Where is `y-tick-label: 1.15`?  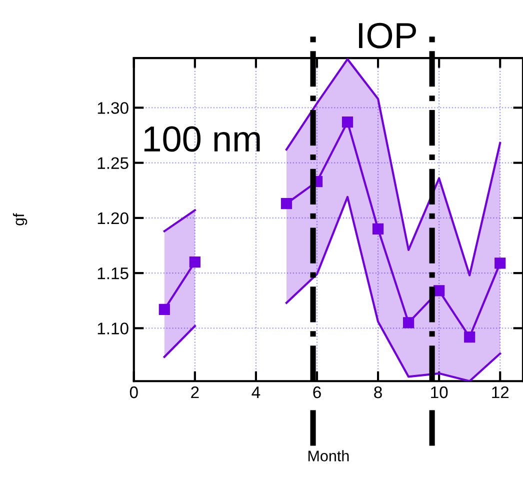 y-tick-label: 1.15 is located at coordinates (113, 274).